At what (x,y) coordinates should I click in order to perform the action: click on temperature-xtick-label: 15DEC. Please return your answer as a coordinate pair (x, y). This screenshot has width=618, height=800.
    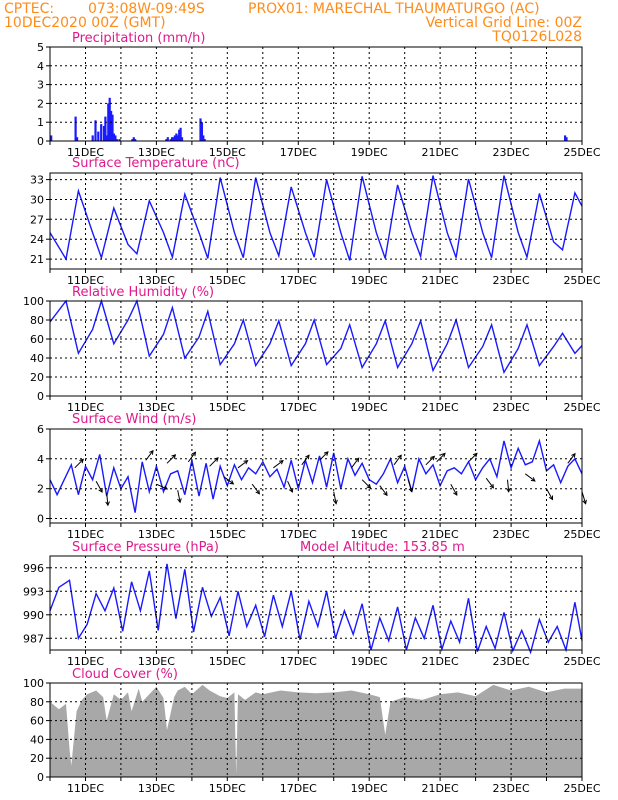
    Looking at the image, I should click on (227, 280).